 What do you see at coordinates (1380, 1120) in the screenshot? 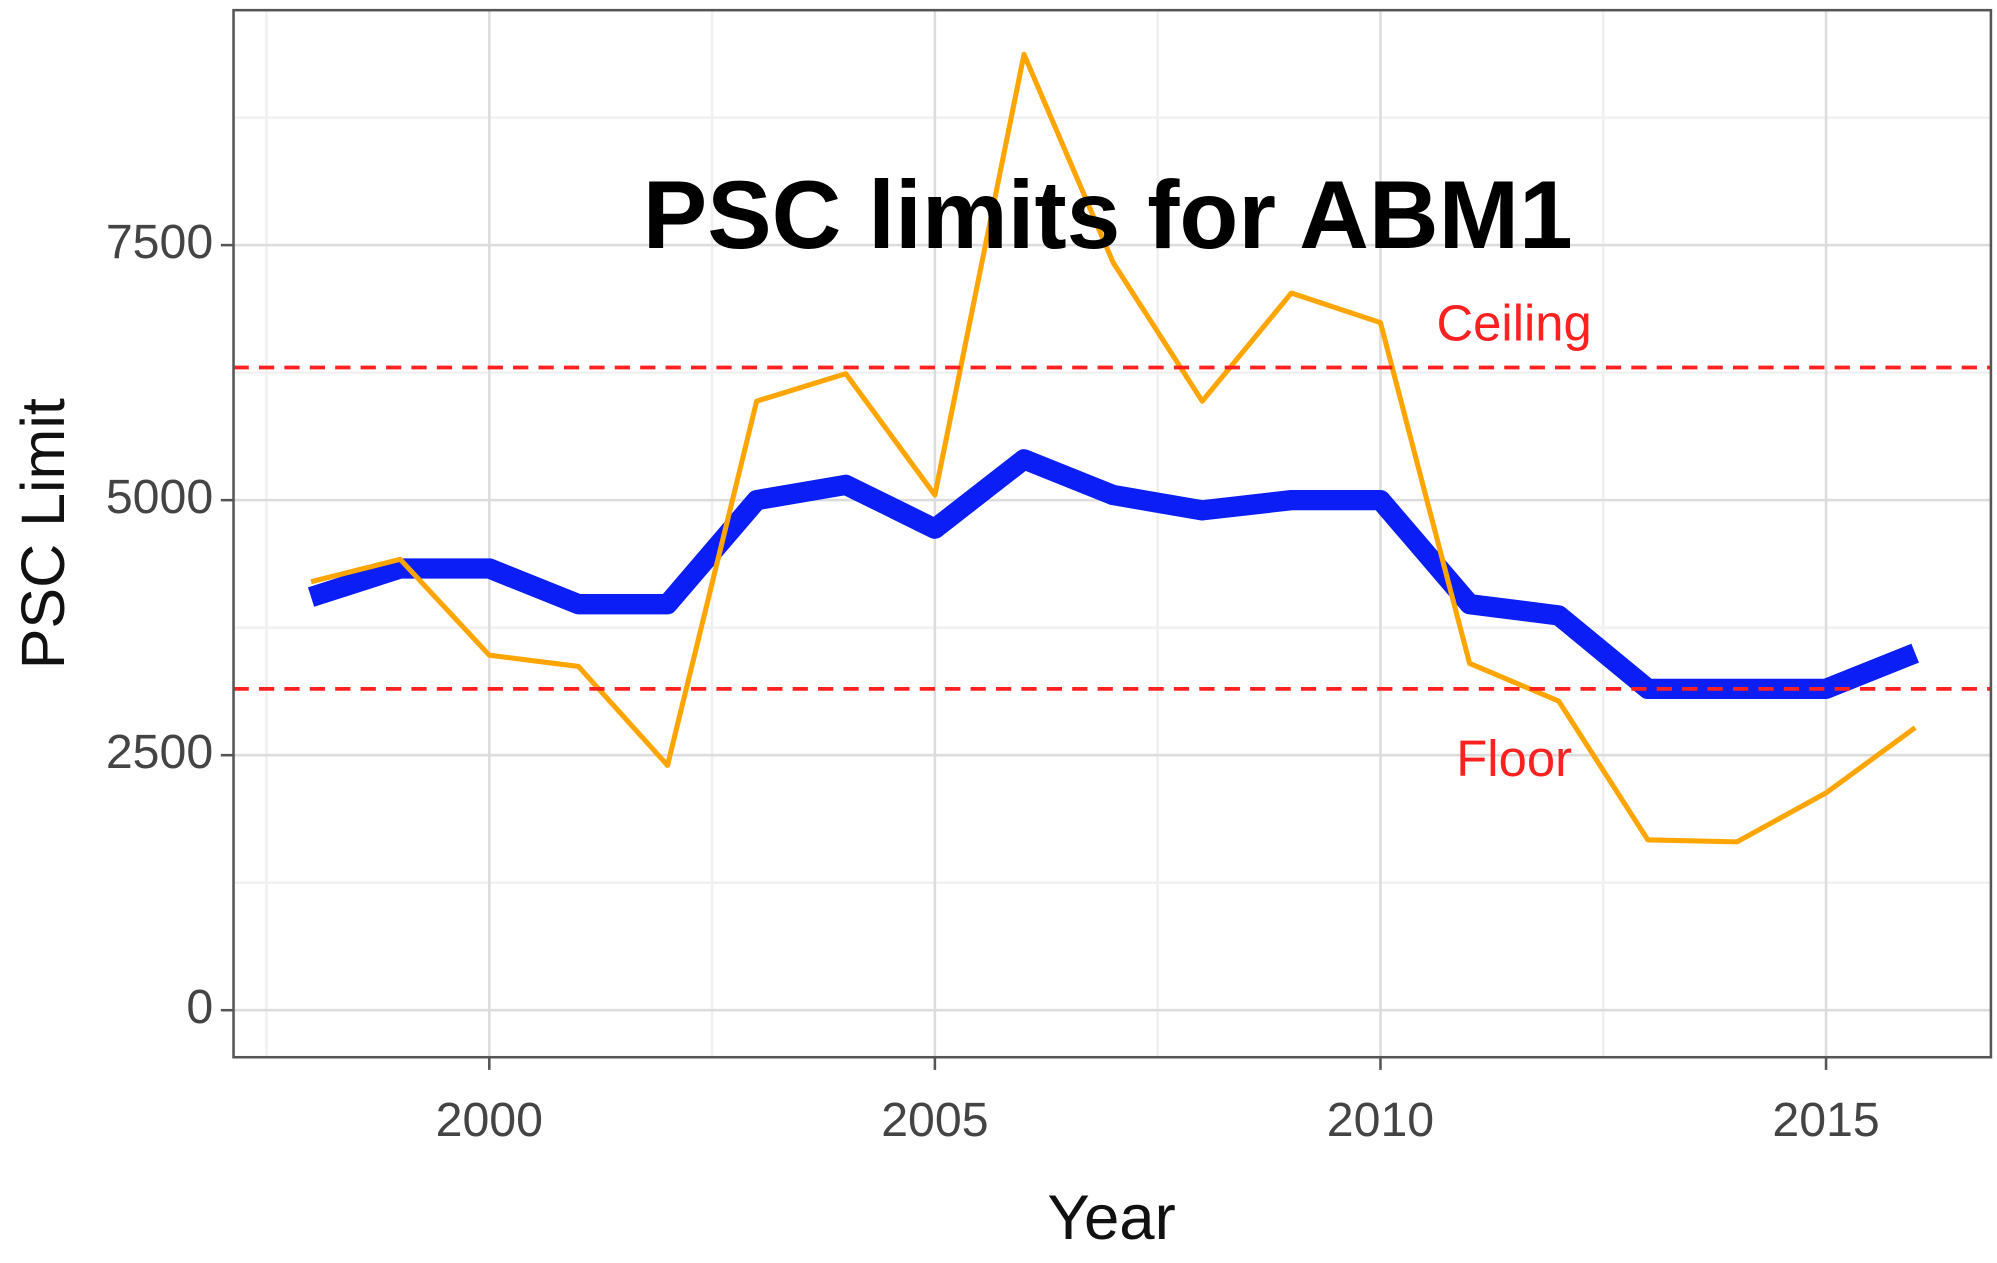
I see `x-tick-label: 2010` at bounding box center [1380, 1120].